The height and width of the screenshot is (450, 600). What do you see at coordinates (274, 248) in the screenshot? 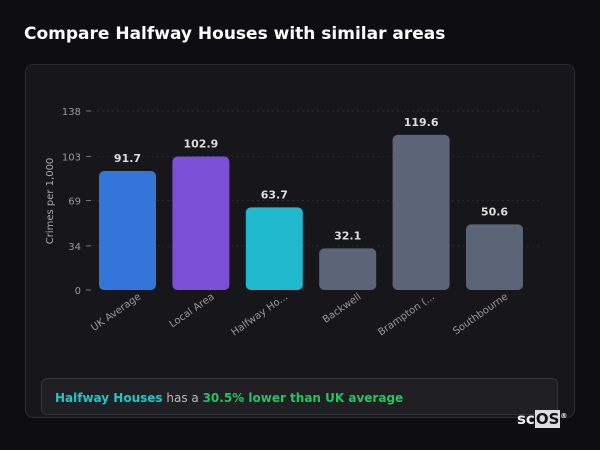
I see `bar-halfway-ho-` at bounding box center [274, 248].